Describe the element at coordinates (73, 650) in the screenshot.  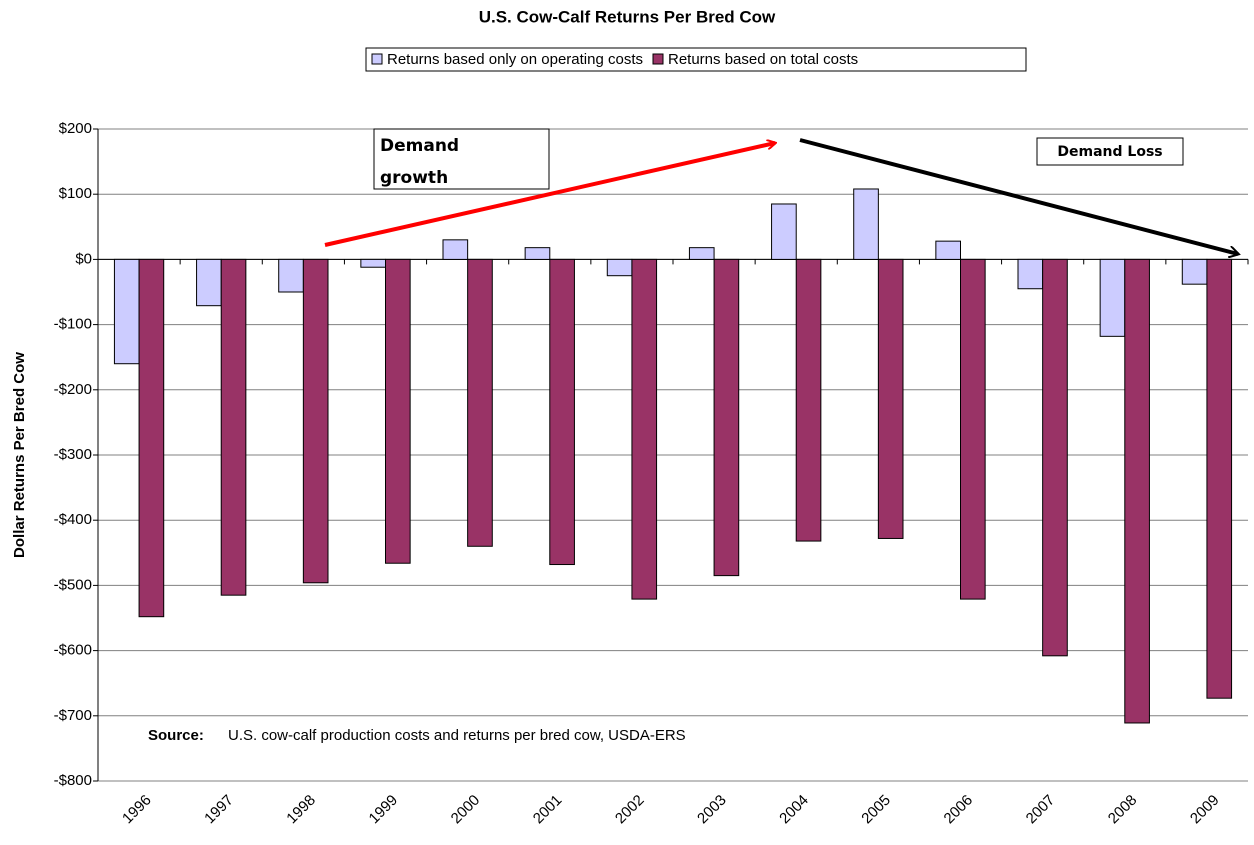
I see `y-tick-label: -$600` at that location.